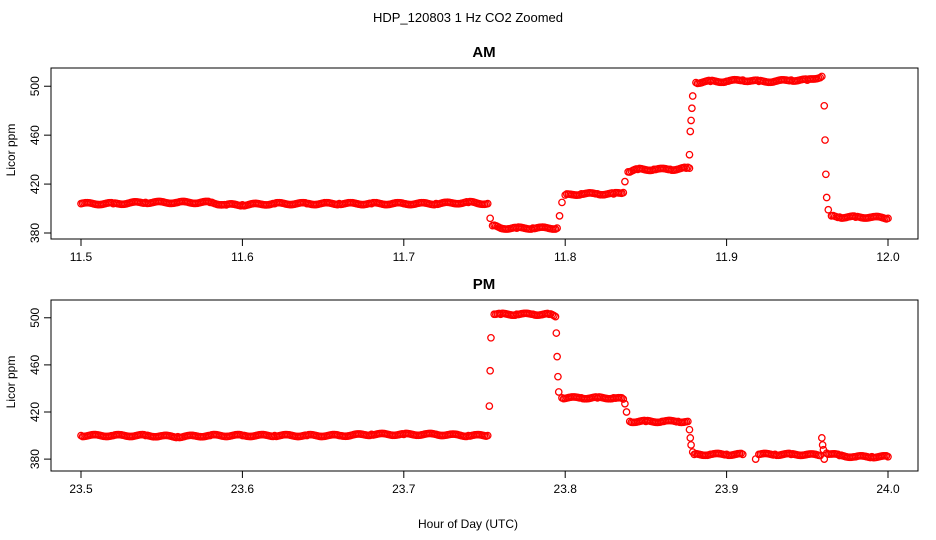 The image size is (936, 540). Describe the element at coordinates (727, 489) in the screenshot. I see `pm-x-tick-label: 23.9` at that location.